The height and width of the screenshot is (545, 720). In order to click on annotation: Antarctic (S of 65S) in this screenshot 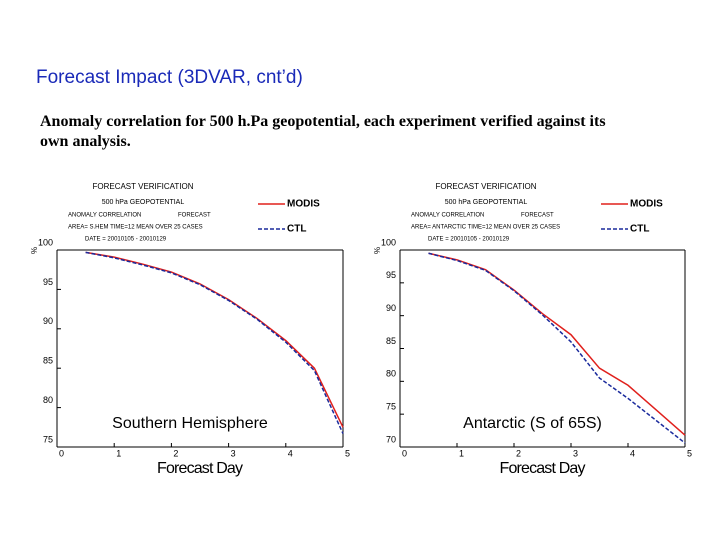, I will do `click(532, 423)`.